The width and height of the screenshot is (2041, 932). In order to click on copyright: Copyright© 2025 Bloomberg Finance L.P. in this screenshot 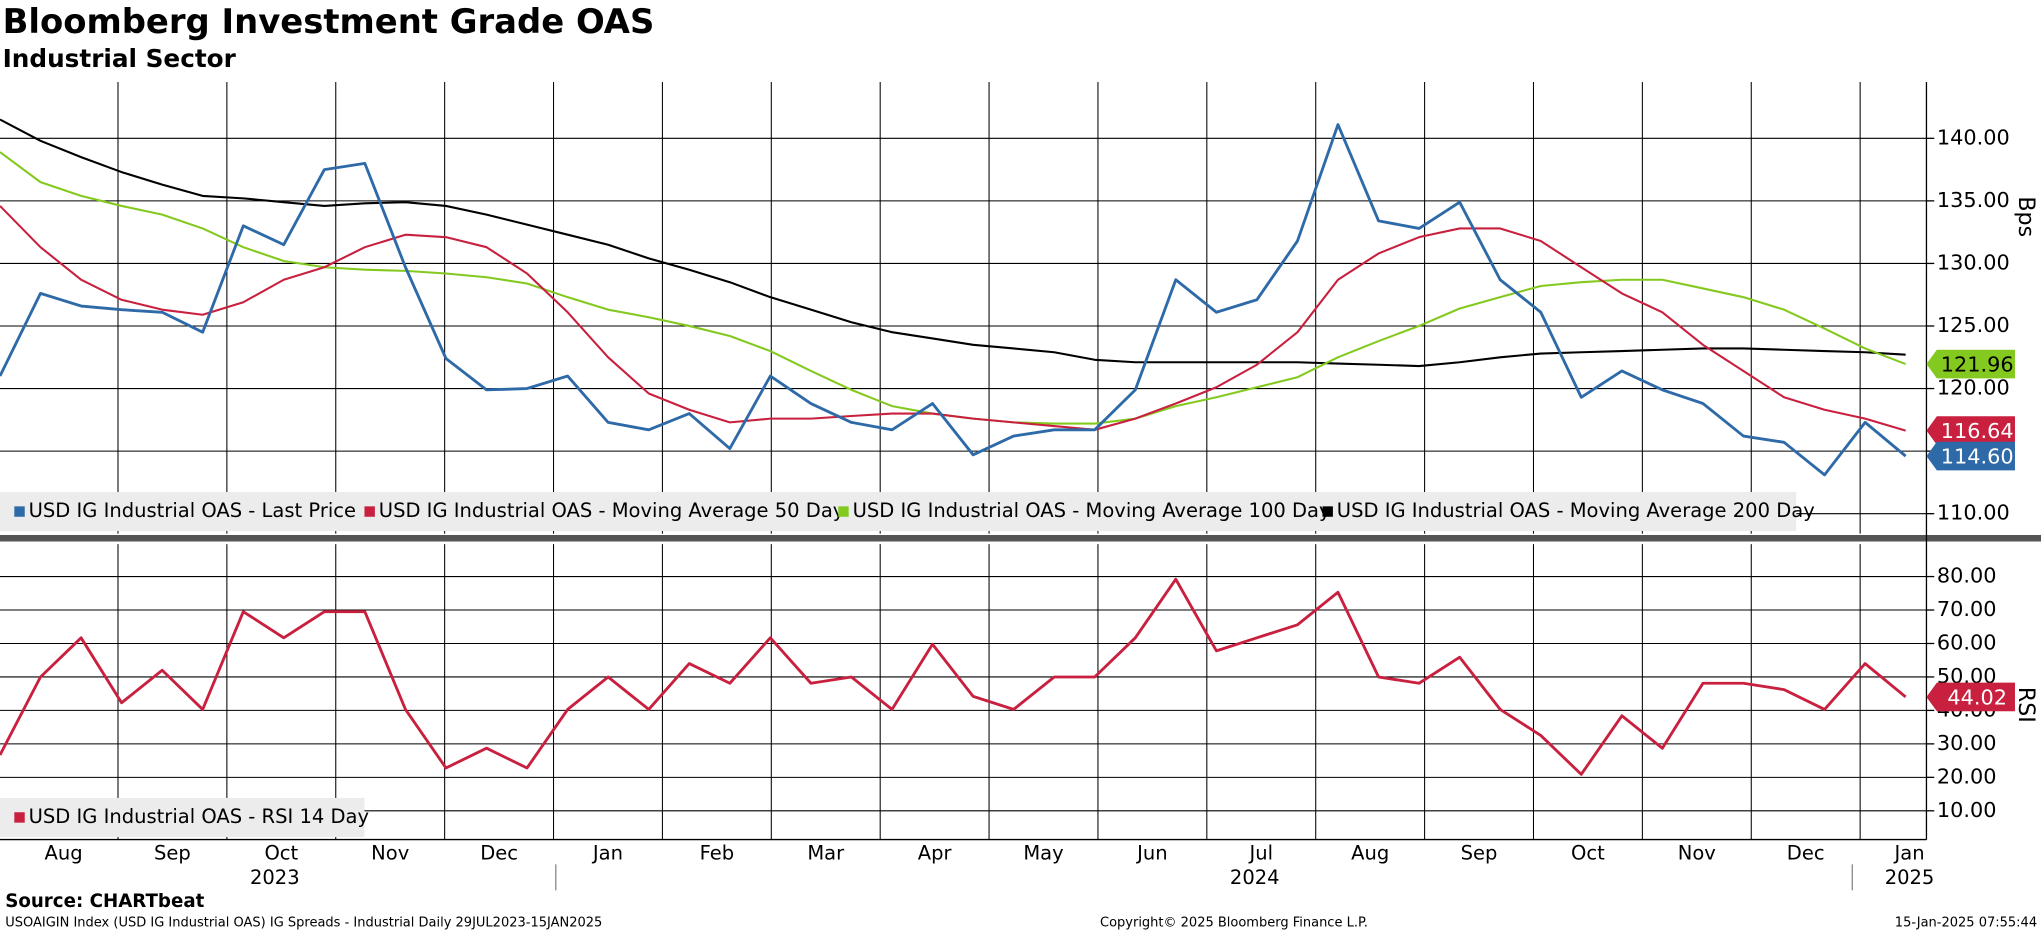, I will do `click(1234, 922)`.